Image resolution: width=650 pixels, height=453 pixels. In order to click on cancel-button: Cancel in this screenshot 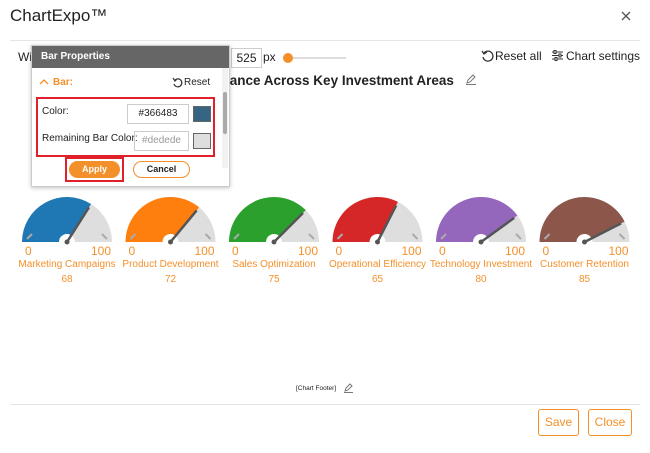, I will do `click(161, 169)`.